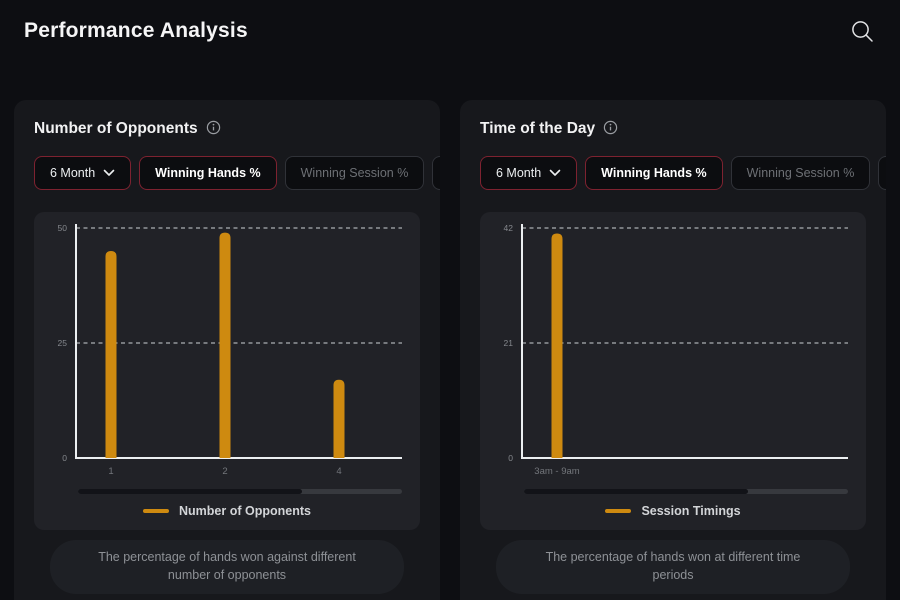 The height and width of the screenshot is (600, 900). I want to click on chart-legend: Number of Opponents, so click(227, 511).